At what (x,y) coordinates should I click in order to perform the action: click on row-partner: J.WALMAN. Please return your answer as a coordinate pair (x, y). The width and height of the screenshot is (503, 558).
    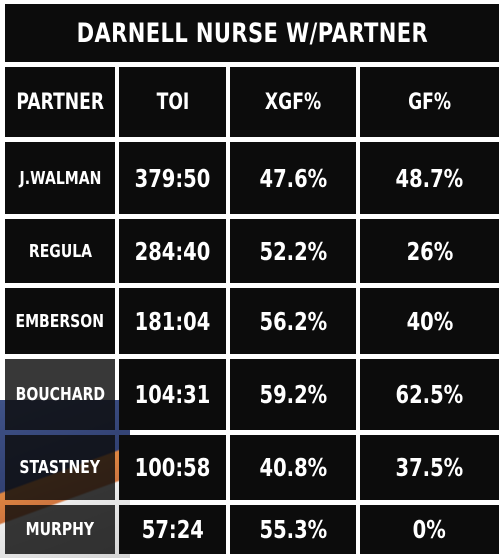
    Looking at the image, I should click on (60, 178).